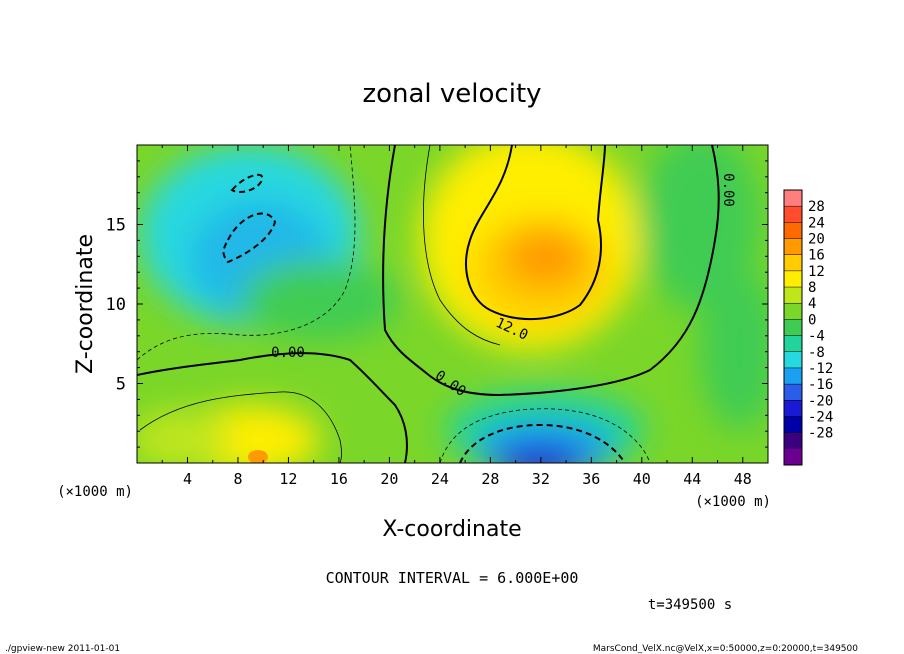 The width and height of the screenshot is (904, 654). I want to click on x-tick-label: 20, so click(389, 479).